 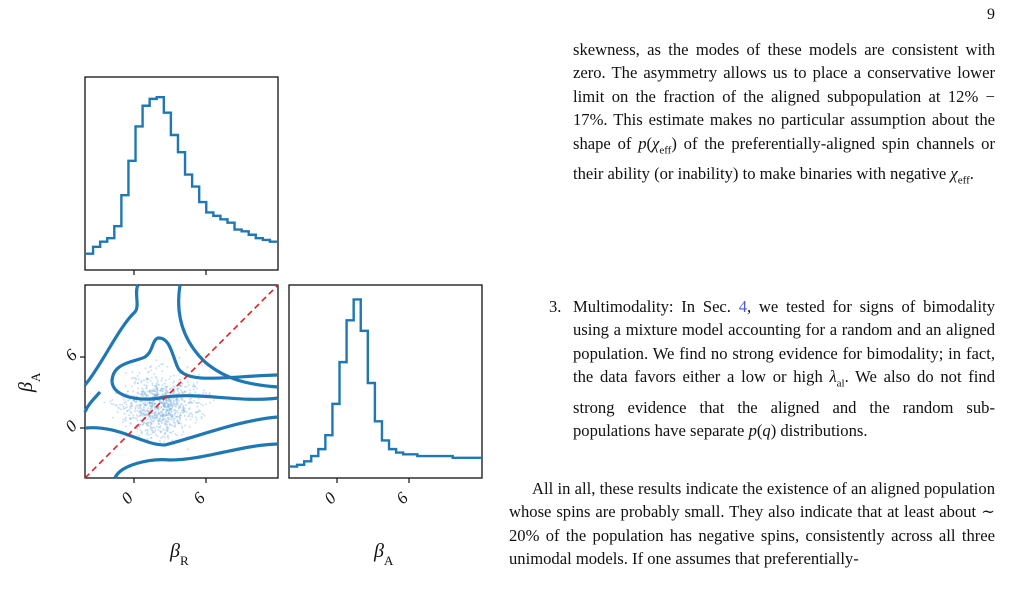 I want to click on x-tick-left-0: 0, so click(x=127, y=498).